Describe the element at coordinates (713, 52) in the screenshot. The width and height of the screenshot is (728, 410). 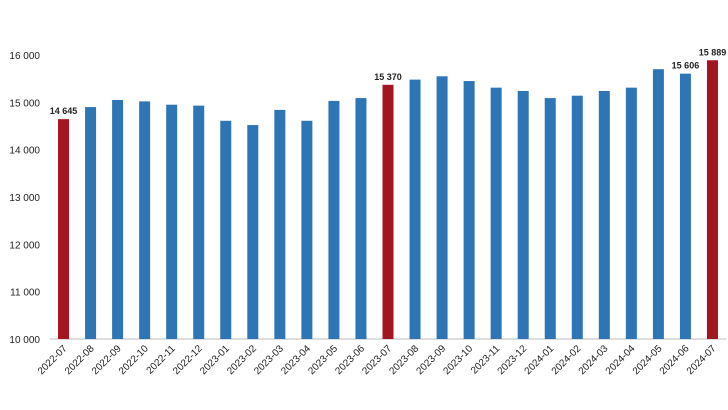
I see `value-label: 15 889` at that location.